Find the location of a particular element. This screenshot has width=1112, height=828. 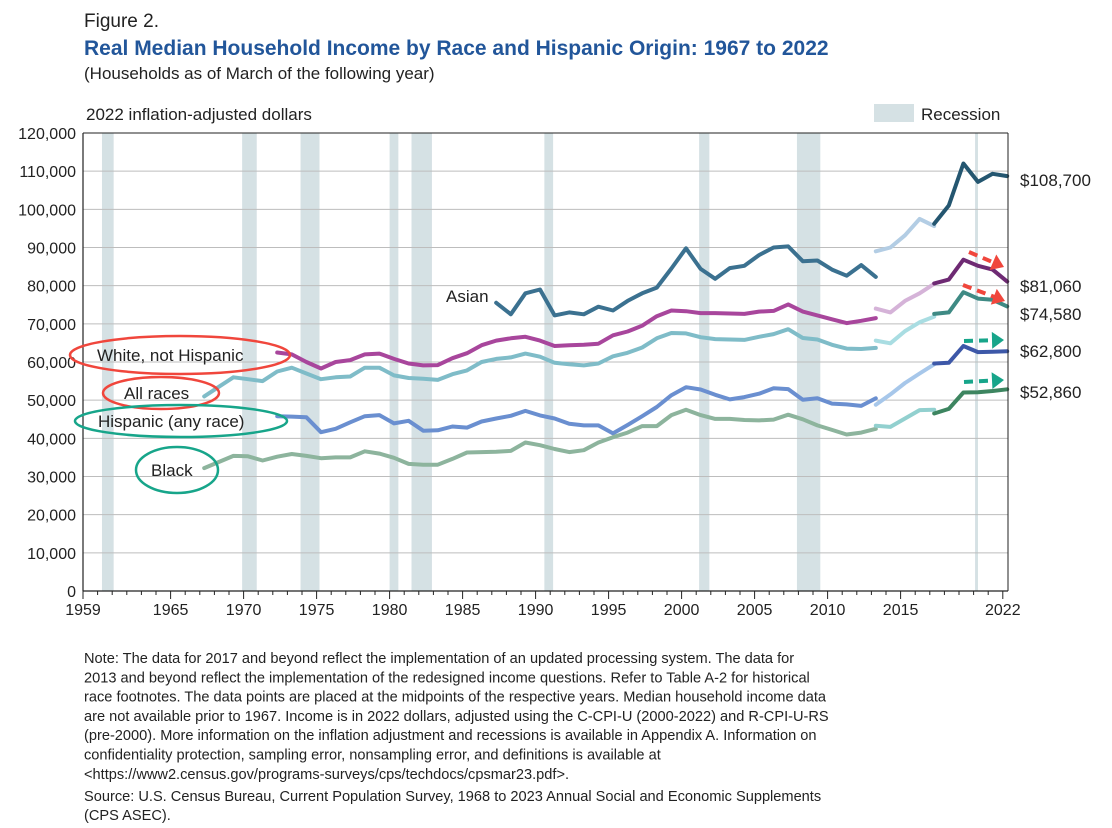

y-tick-label: 40,000 is located at coordinates (51, 439).